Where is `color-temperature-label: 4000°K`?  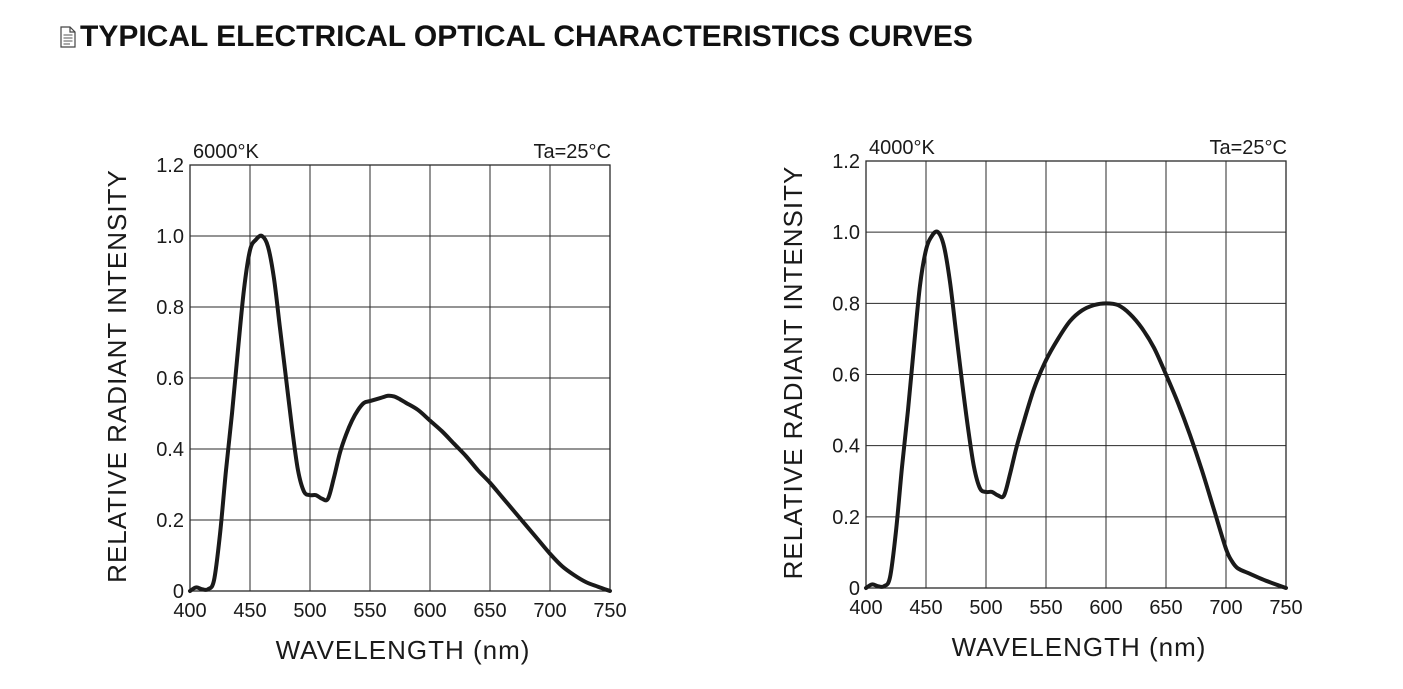
color-temperature-label: 4000°K is located at coordinates (902, 148).